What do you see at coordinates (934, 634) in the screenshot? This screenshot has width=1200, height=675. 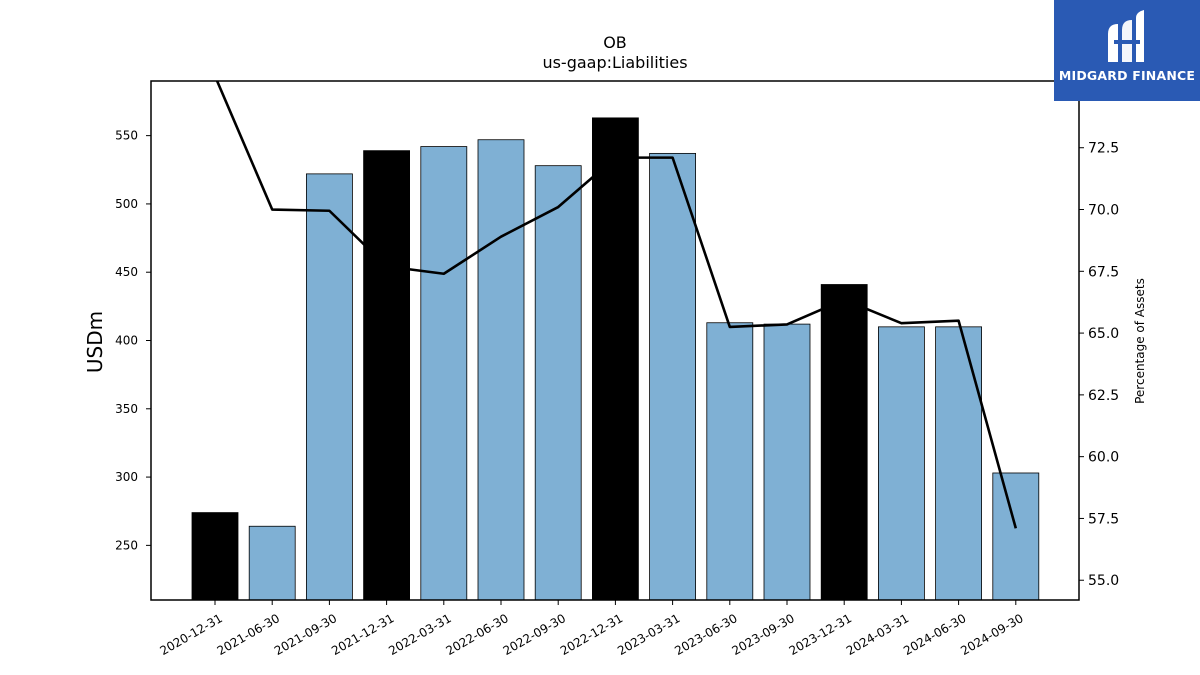 I see `x-tick-label: 2024-06-30` at bounding box center [934, 634].